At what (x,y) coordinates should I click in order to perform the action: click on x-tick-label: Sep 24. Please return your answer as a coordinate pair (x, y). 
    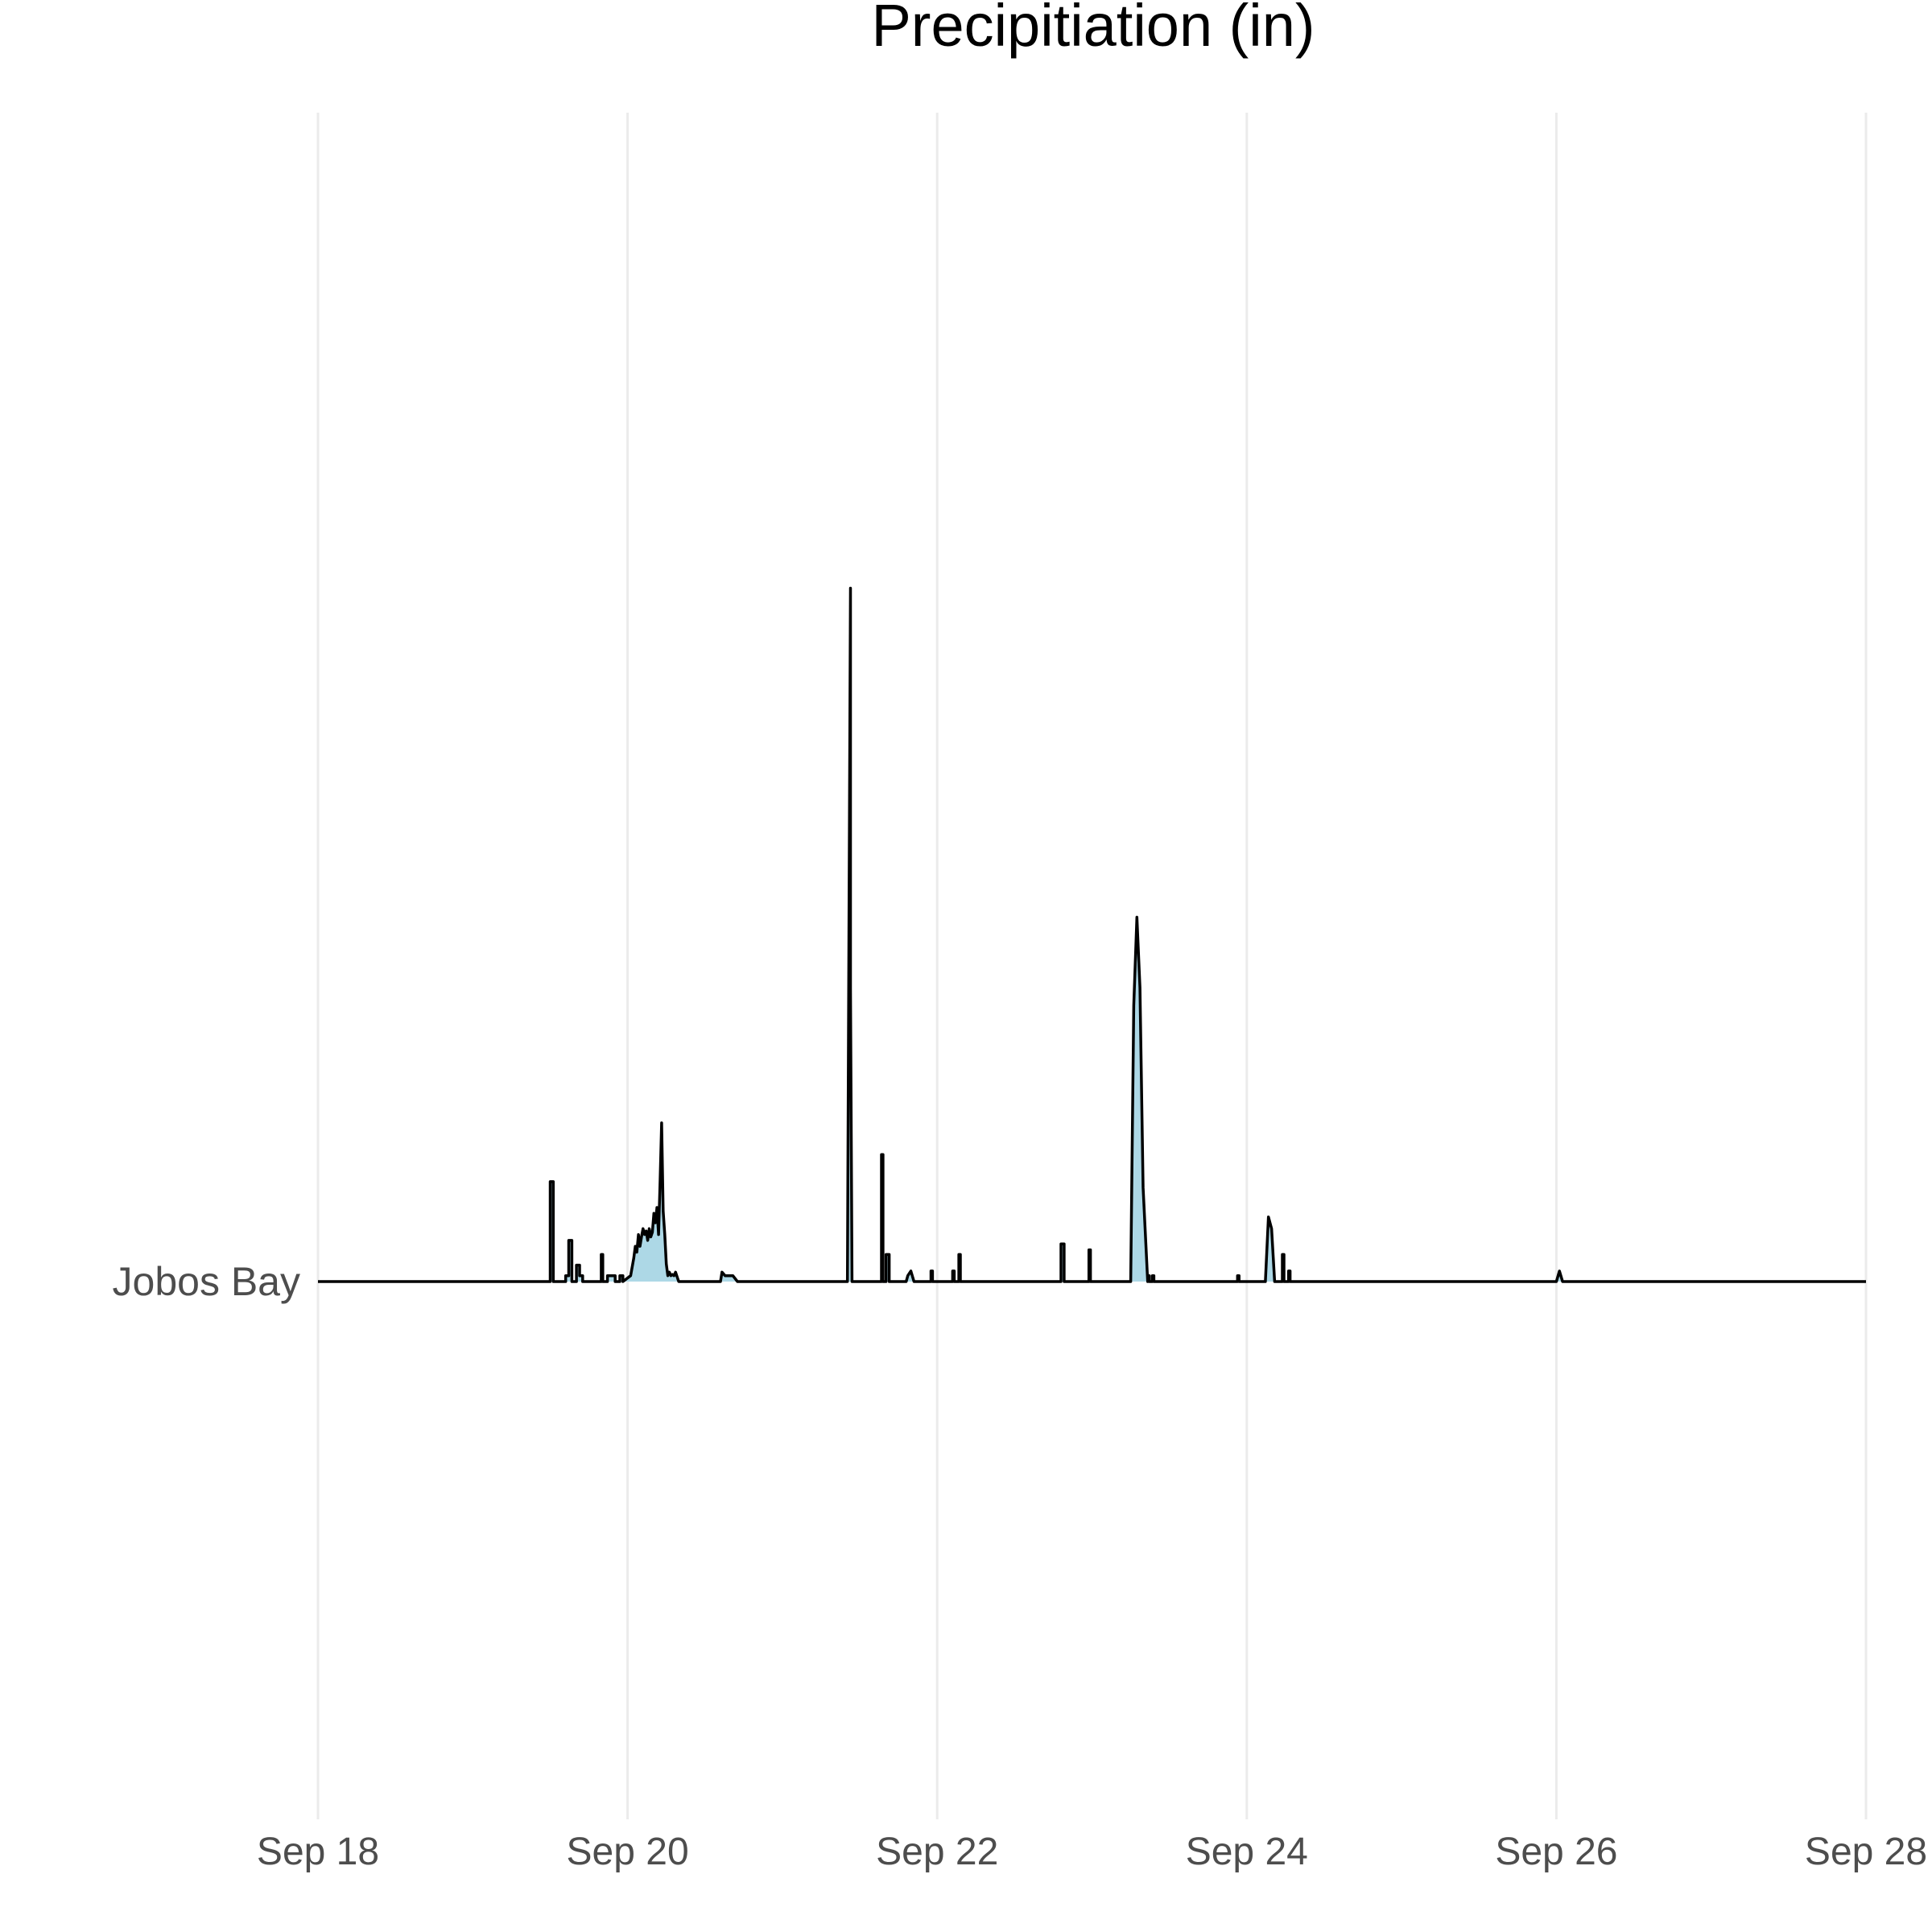
    Looking at the image, I should click on (1247, 1852).